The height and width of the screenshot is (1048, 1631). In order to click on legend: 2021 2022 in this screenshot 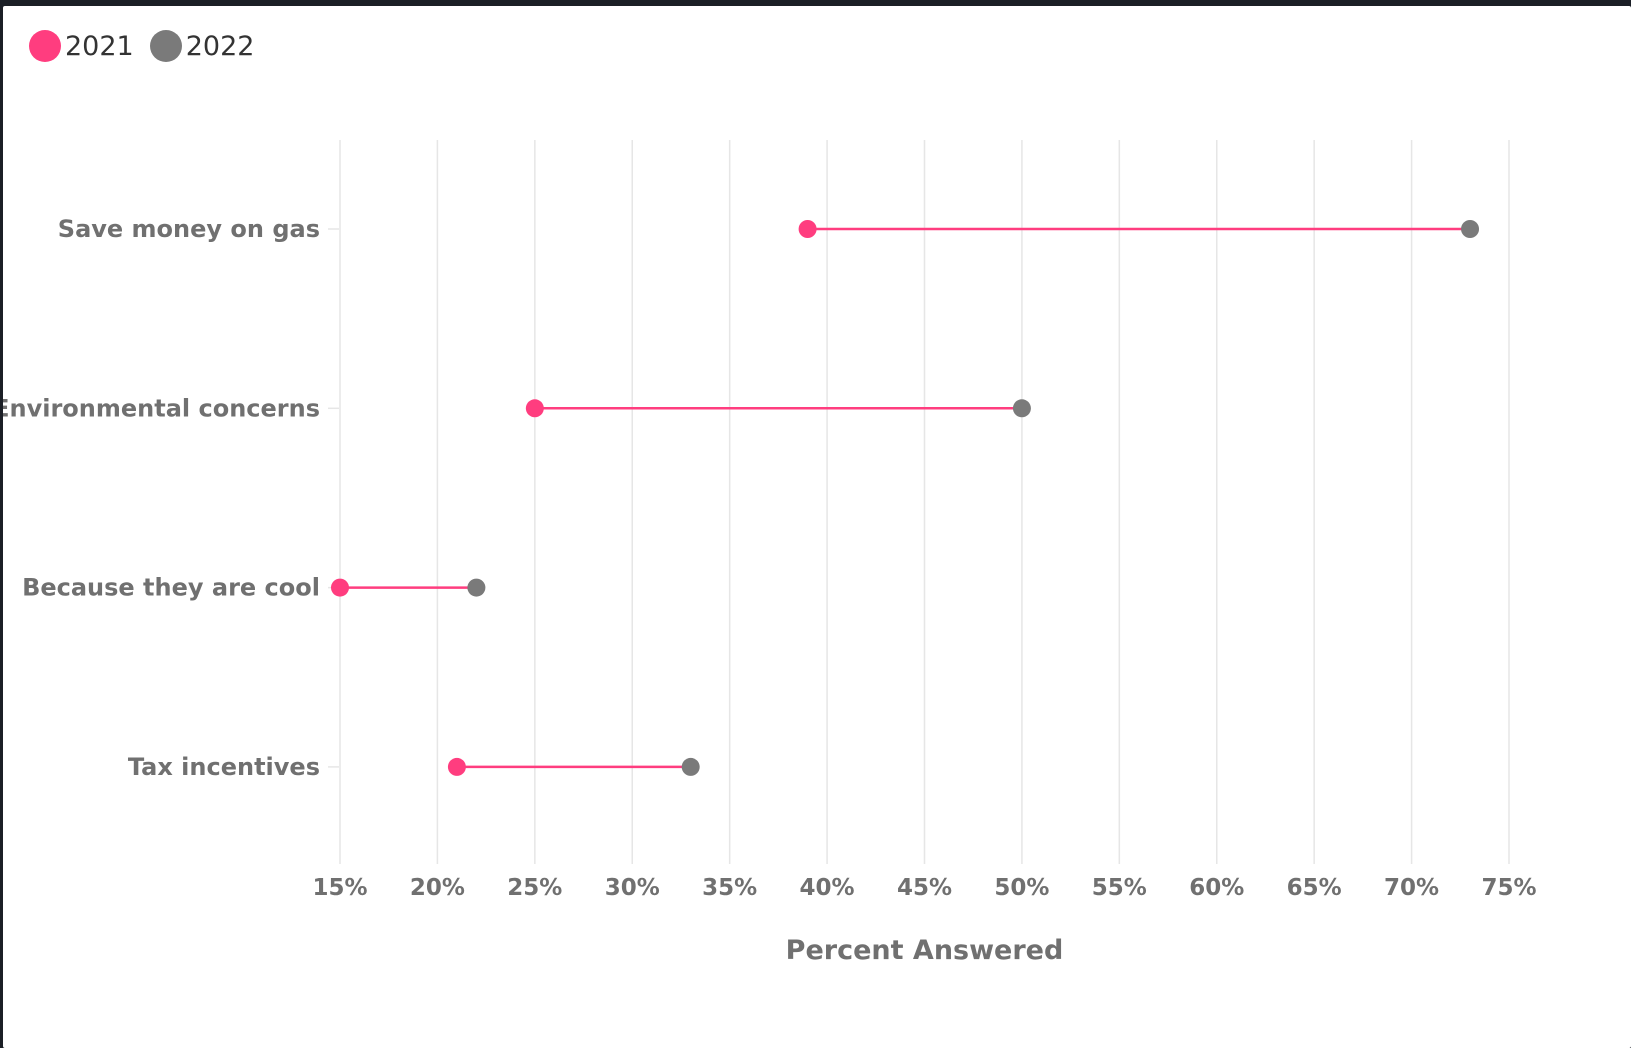, I will do `click(149, 46)`.